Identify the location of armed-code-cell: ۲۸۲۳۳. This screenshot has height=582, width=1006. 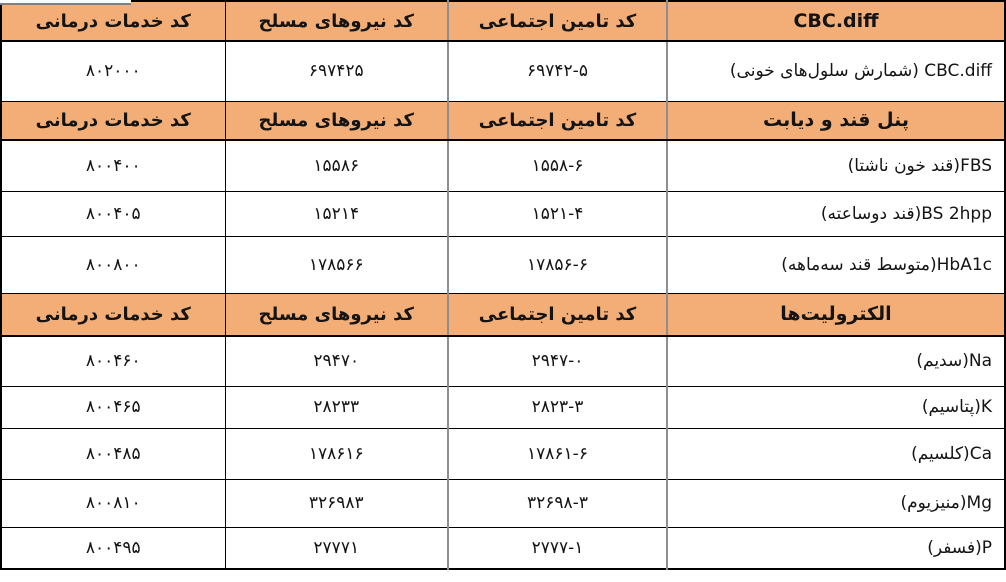
(337, 406).